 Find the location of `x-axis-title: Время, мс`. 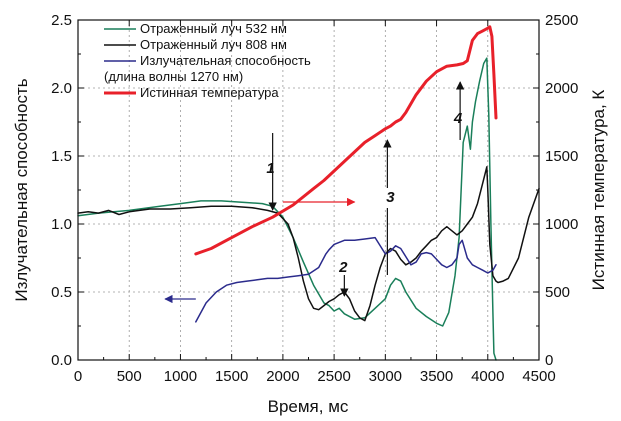

x-axis-title: Время, мс is located at coordinates (308, 406).